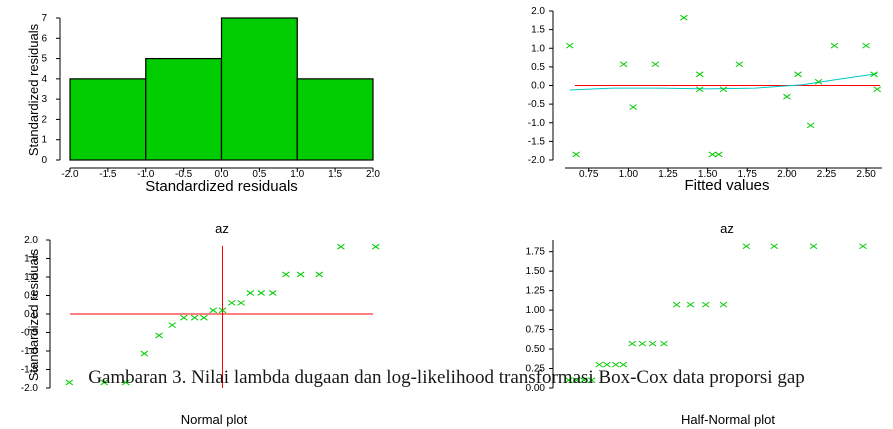 The height and width of the screenshot is (429, 893). What do you see at coordinates (538, 48) in the screenshot?
I see `fitted-y-tick-label-2: 1.0` at bounding box center [538, 48].